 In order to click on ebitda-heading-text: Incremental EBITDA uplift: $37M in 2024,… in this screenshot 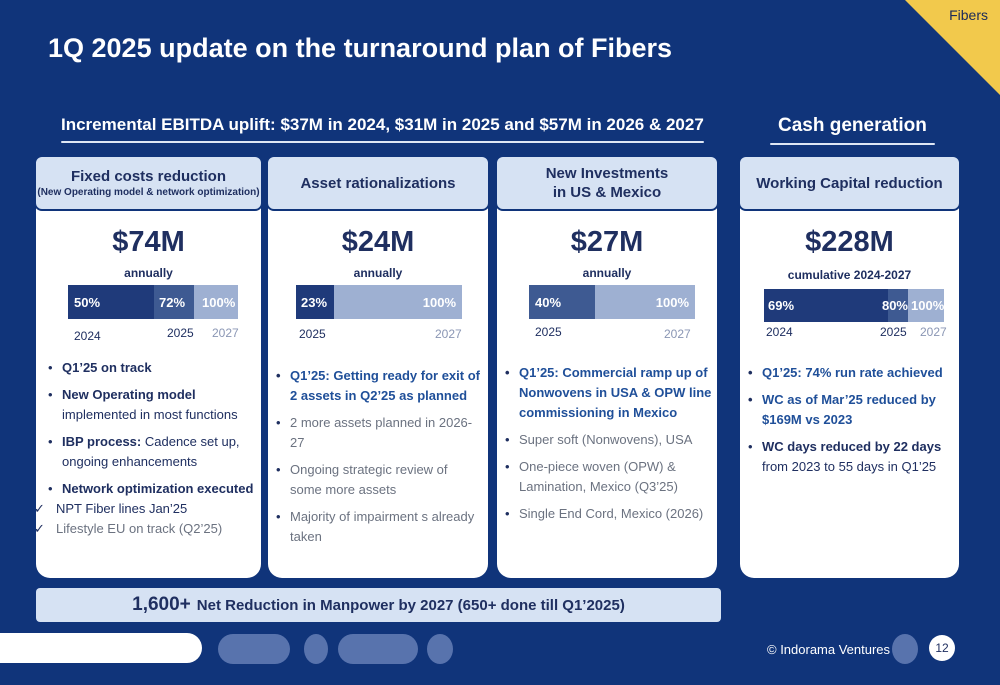, I will do `click(382, 124)`.